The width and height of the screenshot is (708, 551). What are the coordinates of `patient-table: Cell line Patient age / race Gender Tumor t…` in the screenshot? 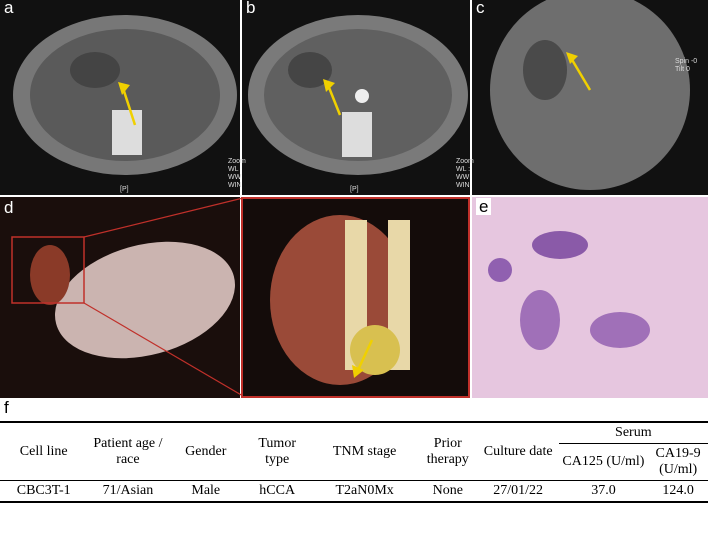 It's located at (354, 462).